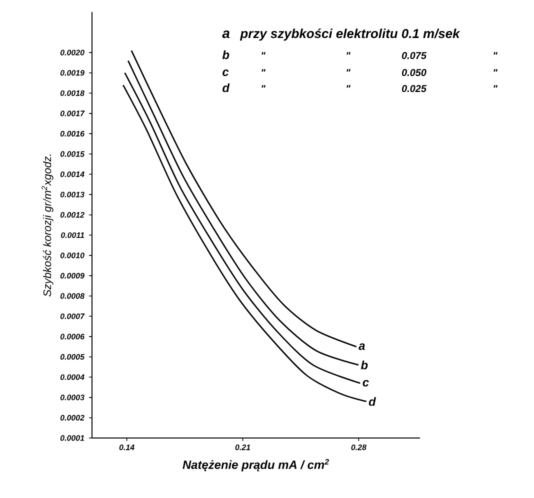 This screenshot has height=498, width=534. Describe the element at coordinates (365, 383) in the screenshot. I see `series-label: c` at that location.